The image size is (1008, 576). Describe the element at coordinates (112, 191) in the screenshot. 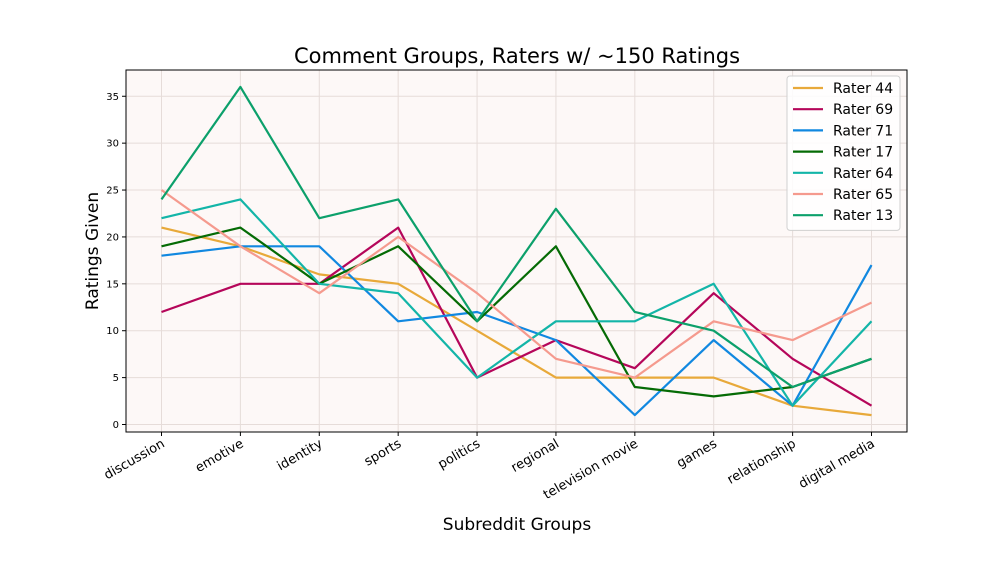

I see `y-tick-label: 25` at that location.